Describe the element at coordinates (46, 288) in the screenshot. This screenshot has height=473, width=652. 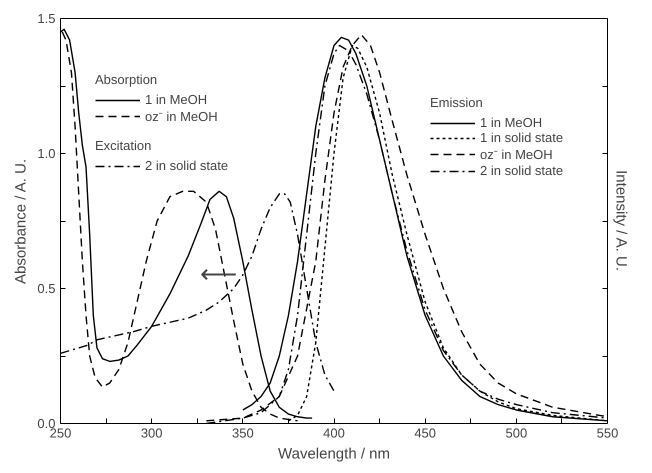
I see `y-tick-label: 0.5` at that location.